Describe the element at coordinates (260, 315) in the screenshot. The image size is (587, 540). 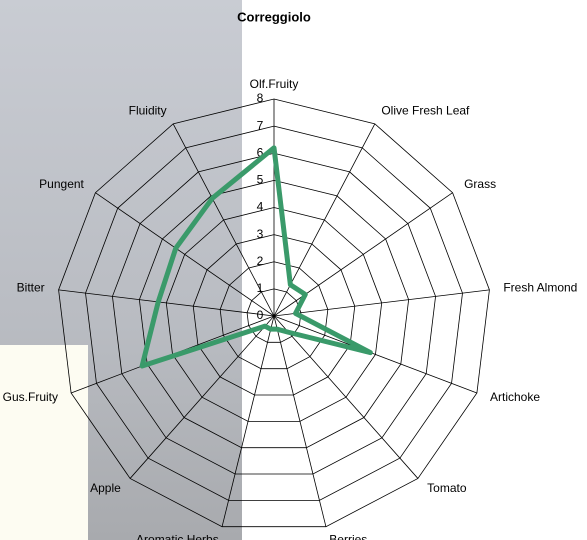
I see `tick-label: 0` at that location.